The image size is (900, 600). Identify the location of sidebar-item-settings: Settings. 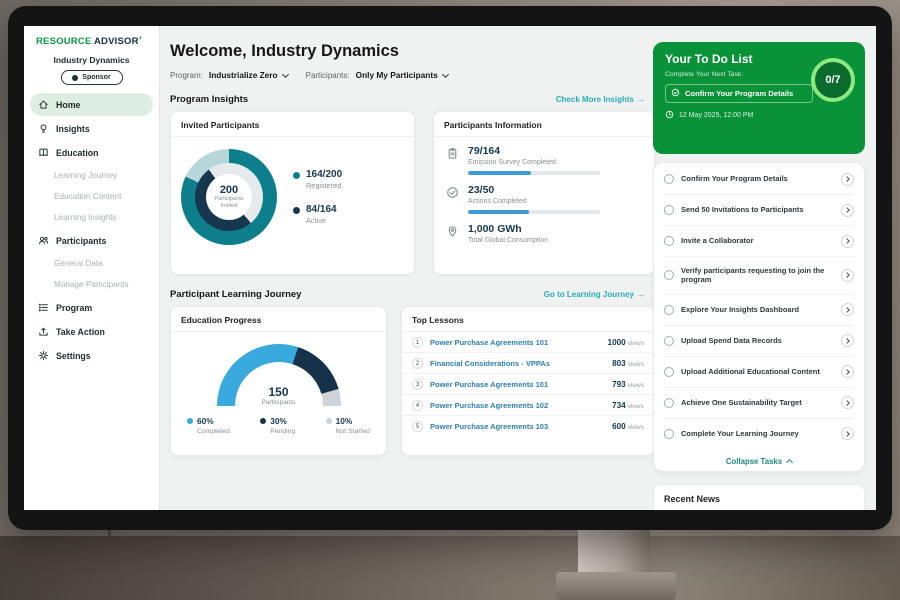
(91, 355).